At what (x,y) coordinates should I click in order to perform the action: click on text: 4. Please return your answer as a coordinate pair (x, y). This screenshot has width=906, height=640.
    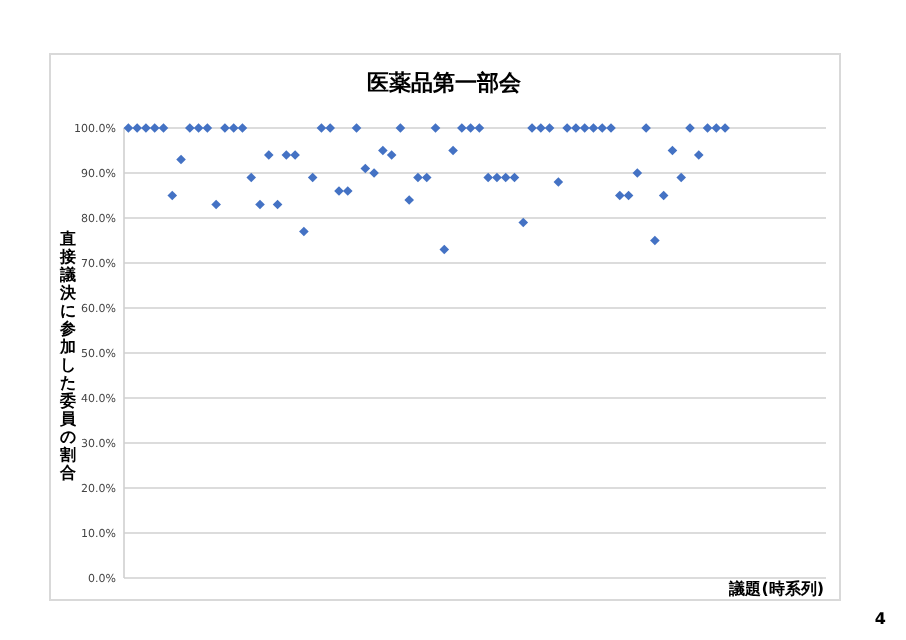
    Looking at the image, I should click on (880, 619).